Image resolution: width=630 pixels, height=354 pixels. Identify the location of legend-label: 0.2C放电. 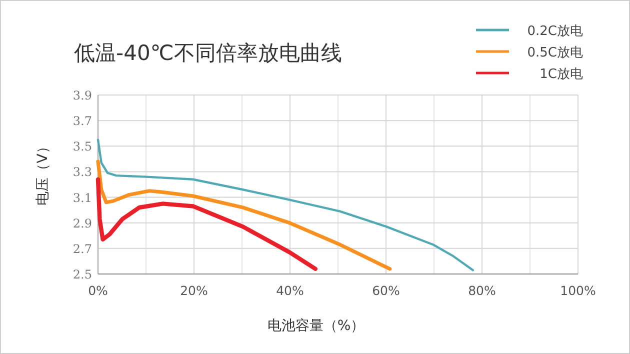
(555, 31).